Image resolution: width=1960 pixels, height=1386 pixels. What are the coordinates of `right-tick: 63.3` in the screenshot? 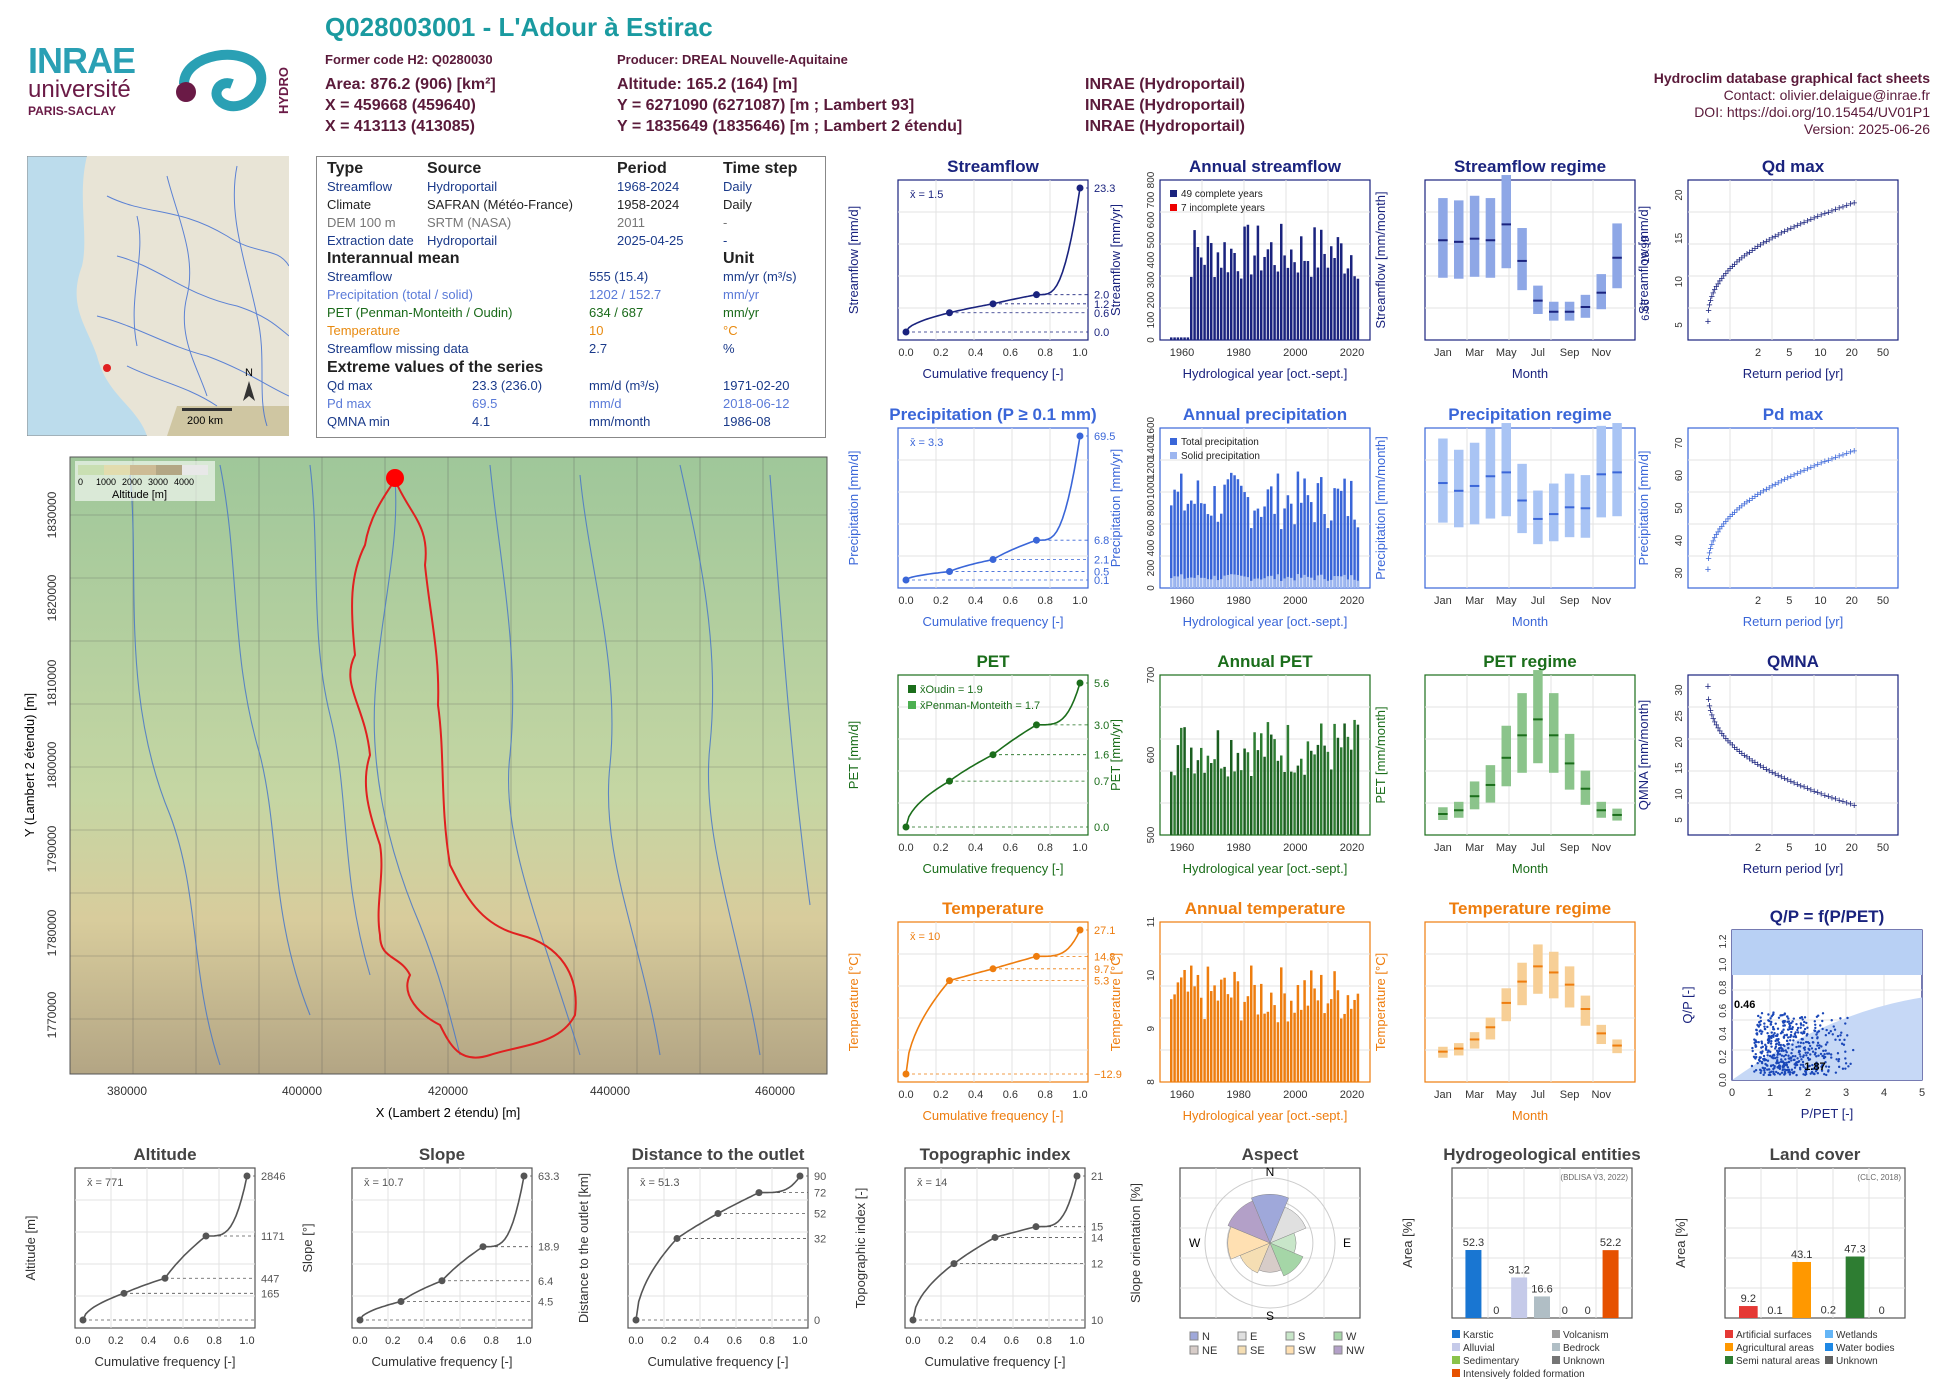 It's located at (548, 1177).